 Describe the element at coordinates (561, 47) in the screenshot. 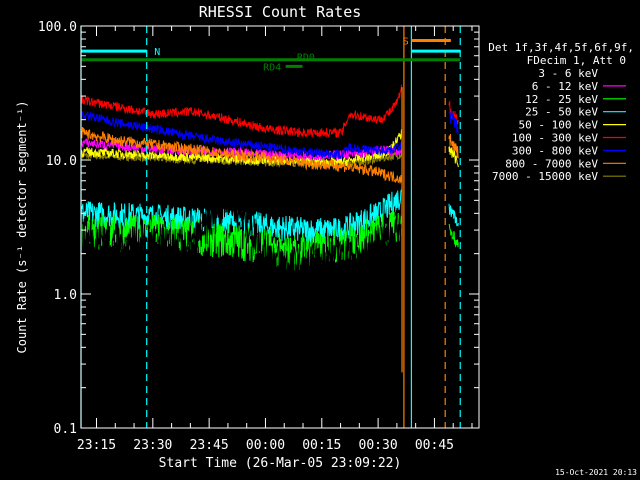

I see `legend-header-line-1: Det 1f,3f,4f,5f,6f,9f,` at that location.